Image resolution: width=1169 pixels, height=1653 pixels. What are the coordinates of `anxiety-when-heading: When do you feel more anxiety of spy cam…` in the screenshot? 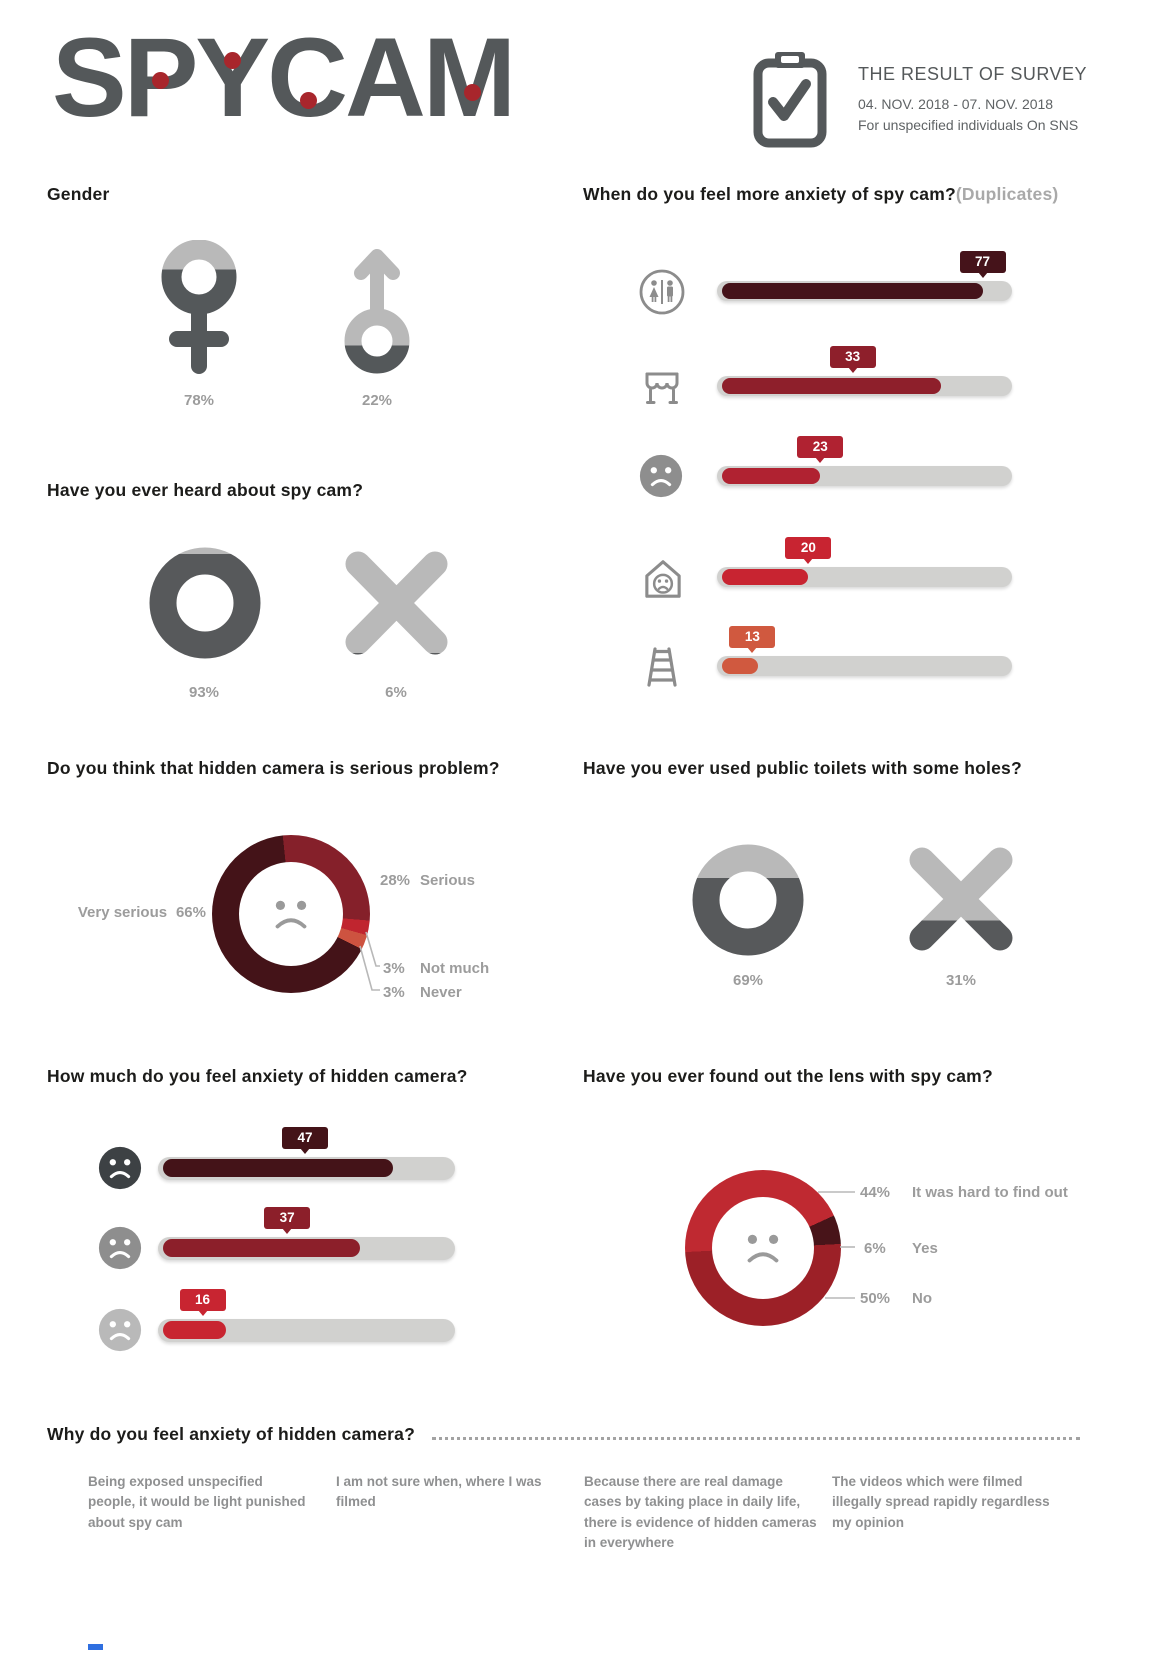 It's located at (820, 194).